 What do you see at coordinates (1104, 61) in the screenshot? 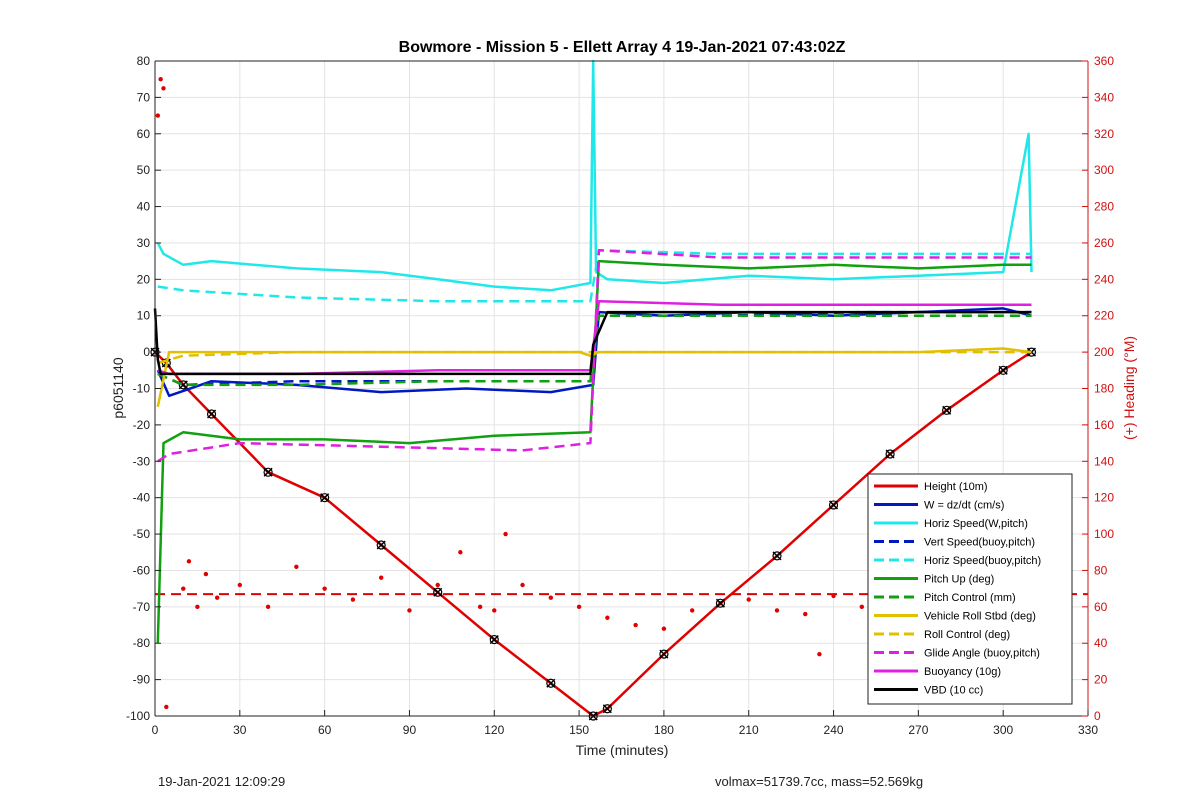
I see `y-right-tick-label: 360` at bounding box center [1104, 61].